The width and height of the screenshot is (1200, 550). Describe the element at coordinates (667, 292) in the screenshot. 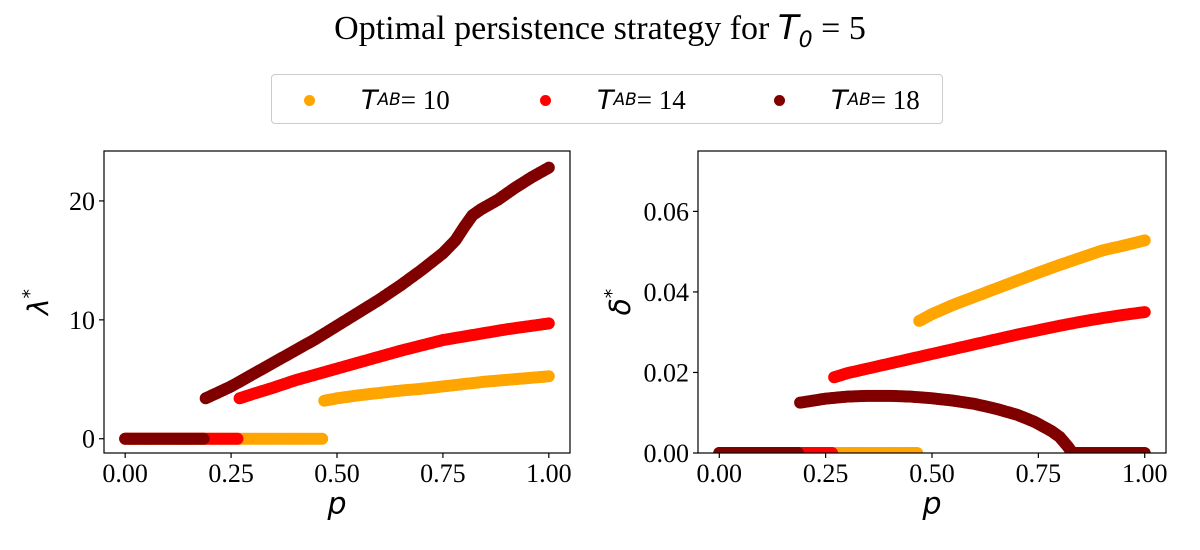

I see `y-tick-label: 0.04` at that location.